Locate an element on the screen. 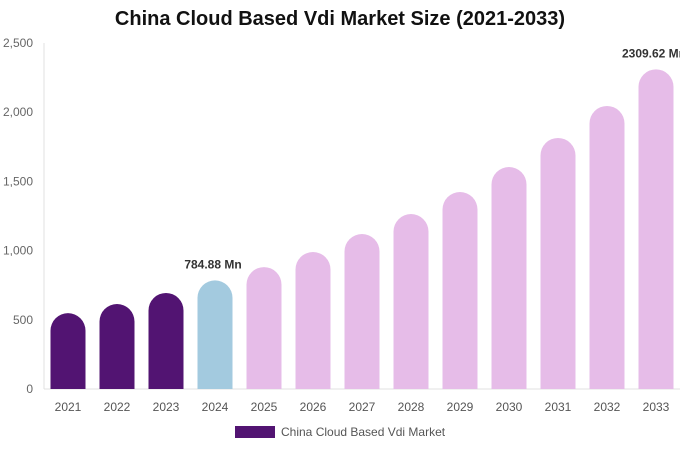 This screenshot has height=450, width=680. x-tick-label: 2027 is located at coordinates (362, 407).